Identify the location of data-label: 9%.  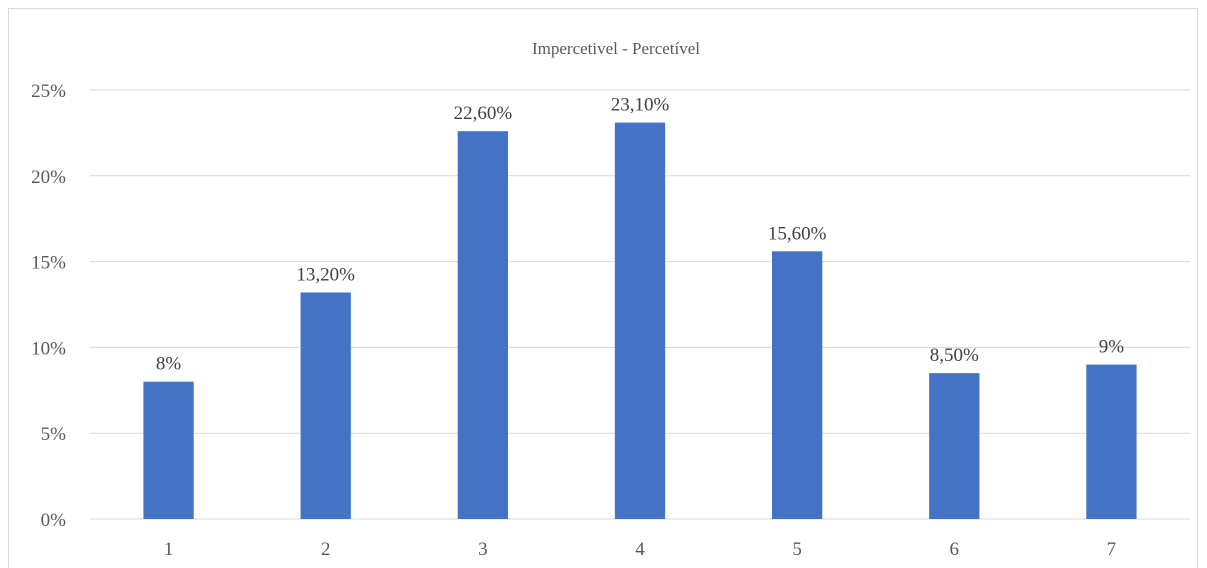
(1112, 347).